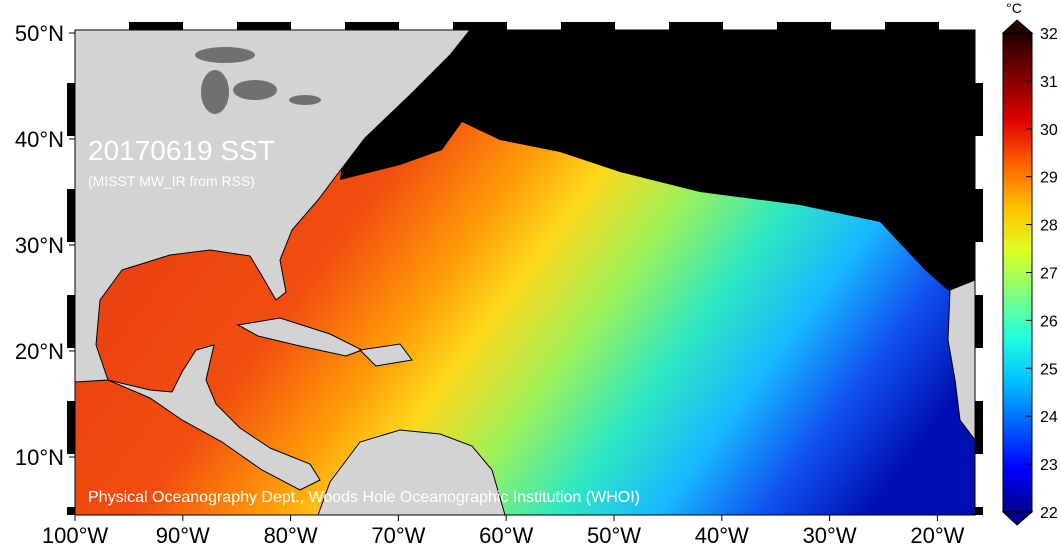 This screenshot has width=1061, height=551. I want to click on lon-tick-label: 60°W, so click(506, 534).